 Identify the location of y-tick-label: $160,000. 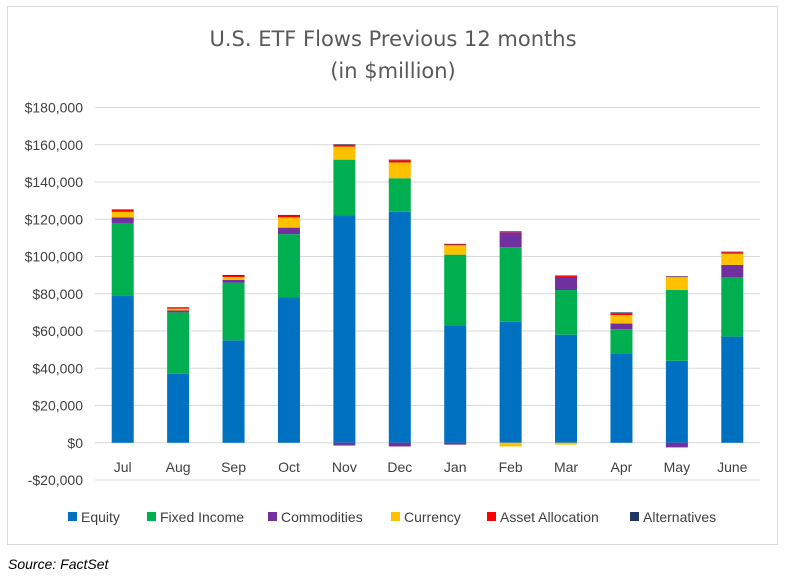
(54, 145).